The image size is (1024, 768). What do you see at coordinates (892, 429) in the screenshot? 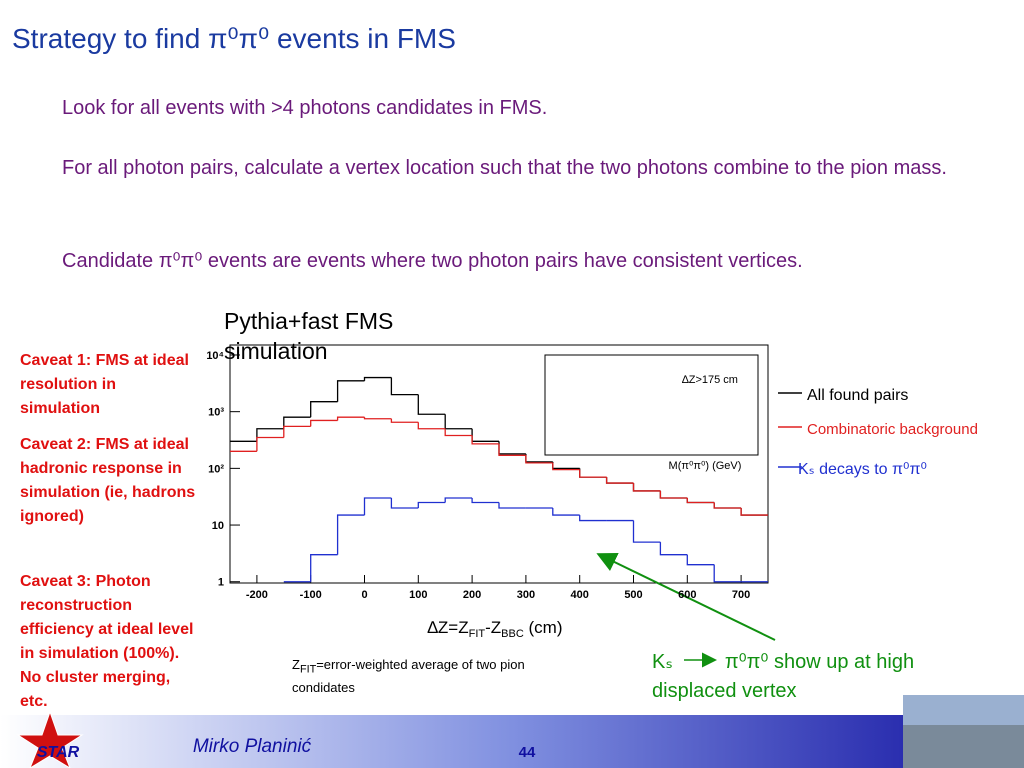
I see `legend-label: Combinatoric background` at bounding box center [892, 429].